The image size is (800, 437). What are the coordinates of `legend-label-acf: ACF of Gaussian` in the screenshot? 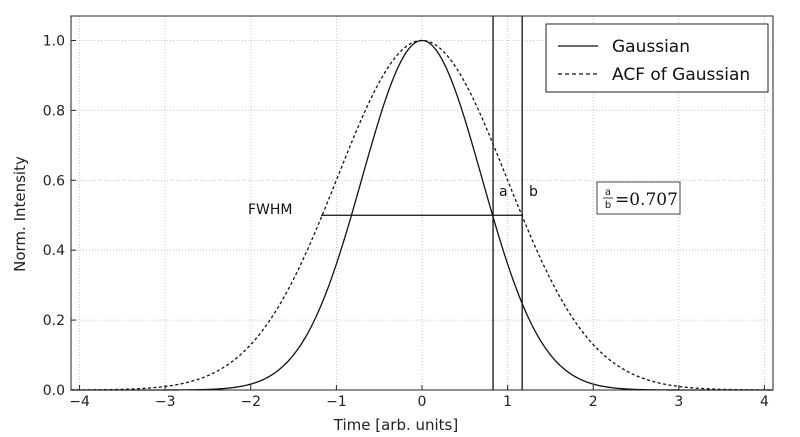 It's located at (681, 75).